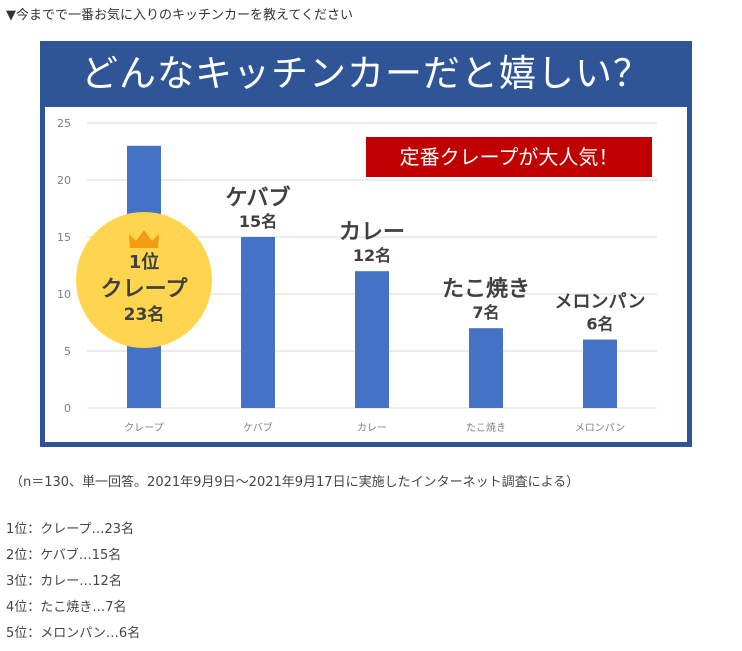  What do you see at coordinates (73, 633) in the screenshot?
I see `ranking-item: 5位：メロンパン…6名` at bounding box center [73, 633].